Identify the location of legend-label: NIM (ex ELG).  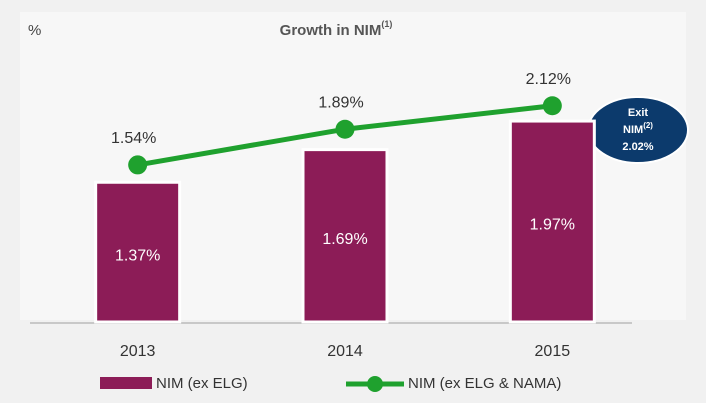
(202, 383).